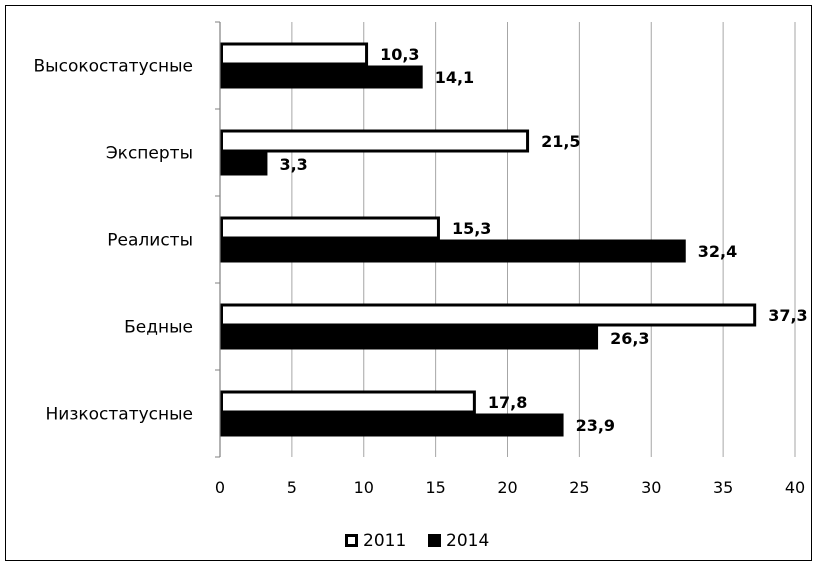 This screenshot has height=567, width=819. Describe the element at coordinates (717, 251) in the screenshot. I see `data-label: 32,4` at that location.